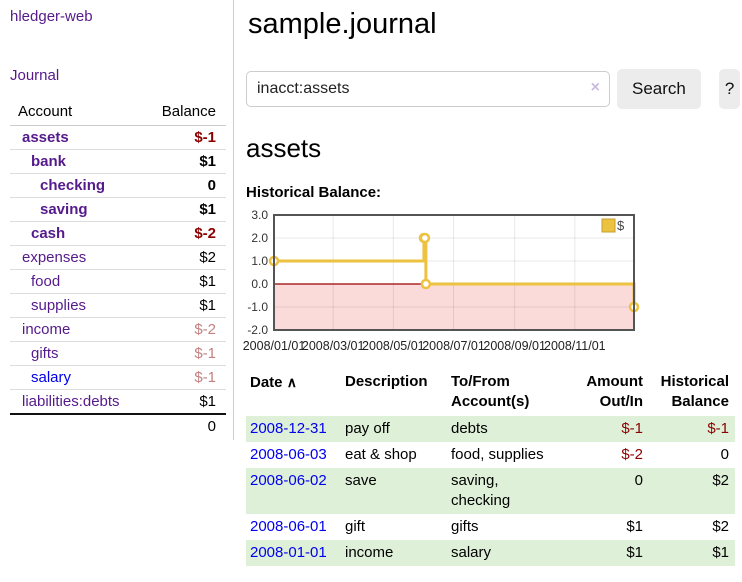 The height and width of the screenshot is (582, 742). I want to click on y-tick-label: 0.0, so click(259, 284).